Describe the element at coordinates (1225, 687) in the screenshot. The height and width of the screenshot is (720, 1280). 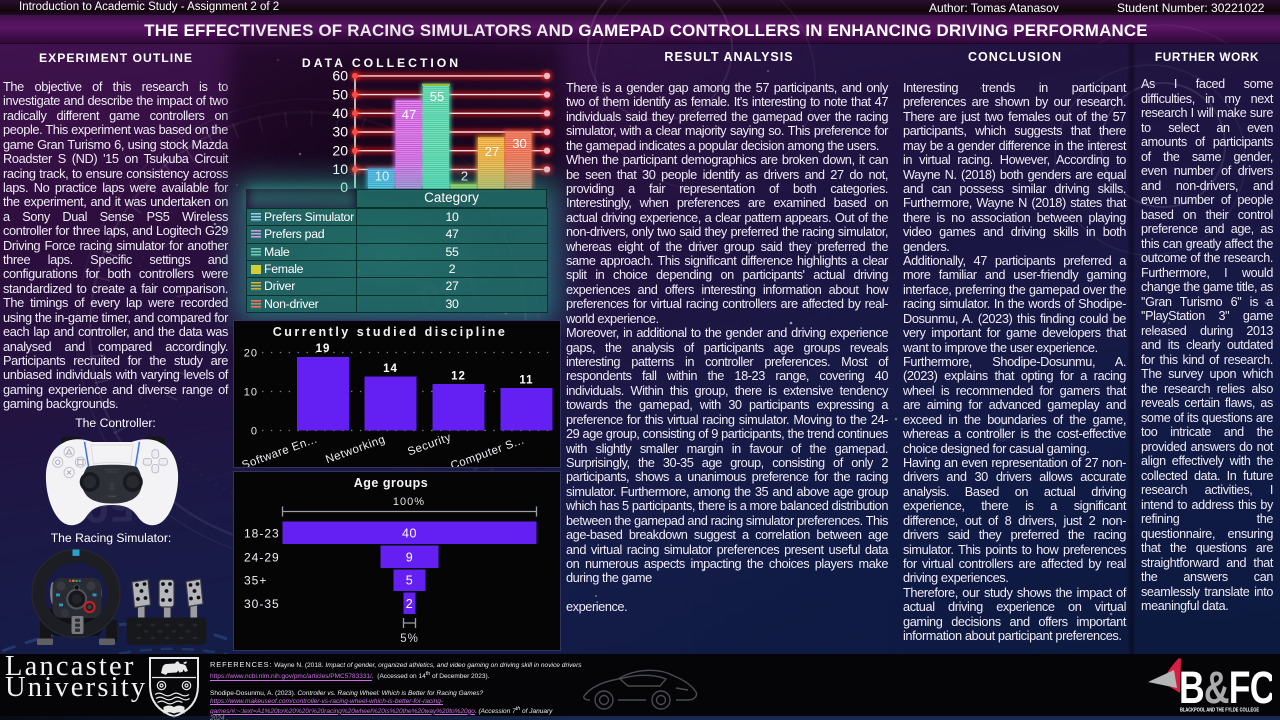
I see `svg-text: B&FC` at that location.